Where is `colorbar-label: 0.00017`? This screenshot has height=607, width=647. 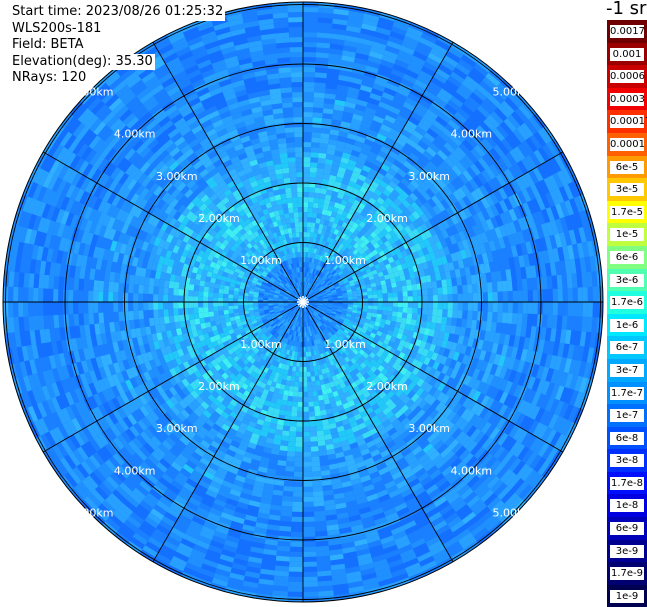 colorbar-label: 0.00017 is located at coordinates (628, 122).